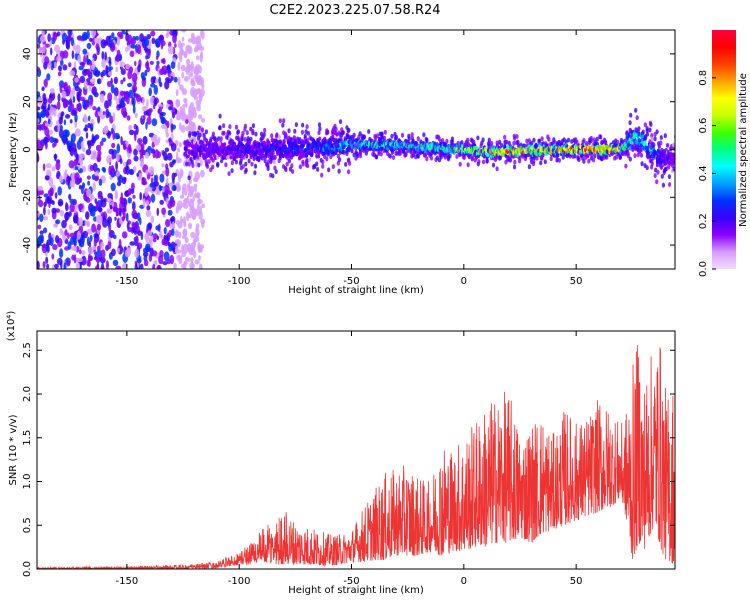 The width and height of the screenshot is (750, 600). What do you see at coordinates (13, 449) in the screenshot?
I see `snr-y-axis-label: SNR (10 * v/v)` at bounding box center [13, 449].